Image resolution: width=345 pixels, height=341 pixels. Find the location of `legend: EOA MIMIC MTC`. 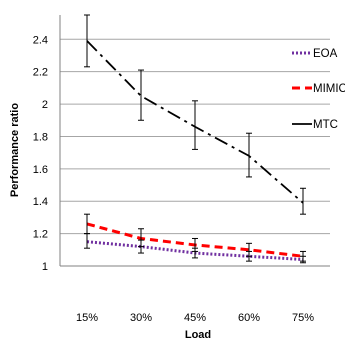

legend: EOA MIMIC MTC is located at coordinates (318, 89).